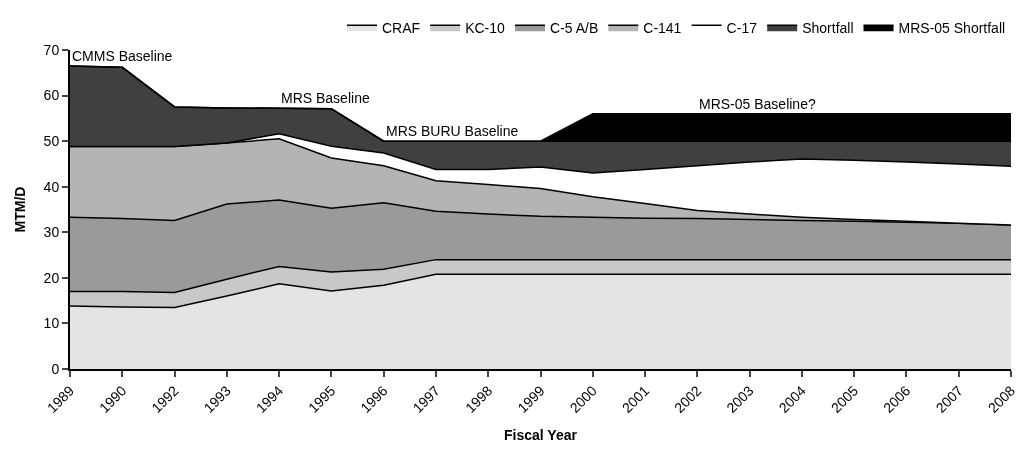 This screenshot has width=1030, height=453. Describe the element at coordinates (541, 434) in the screenshot. I see `x-axis-title: Fiscal Year` at that location.